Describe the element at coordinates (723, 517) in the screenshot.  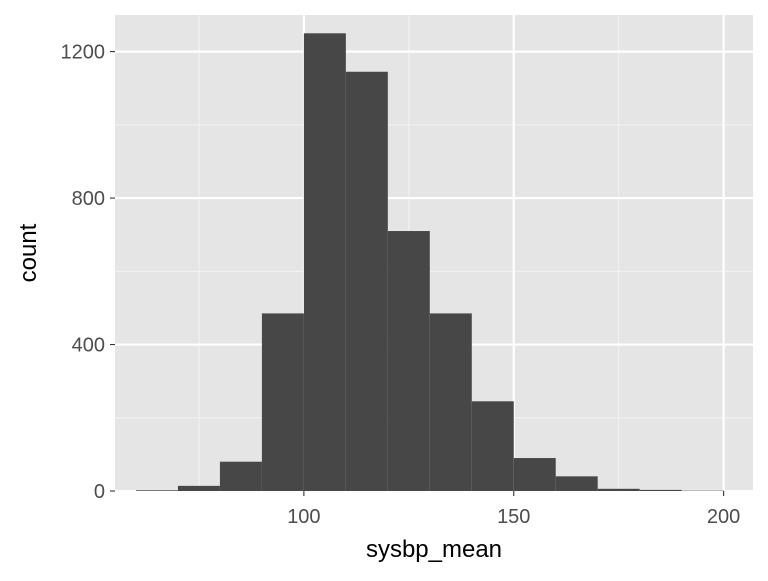
I see `x-tick-label: 200` at that location.